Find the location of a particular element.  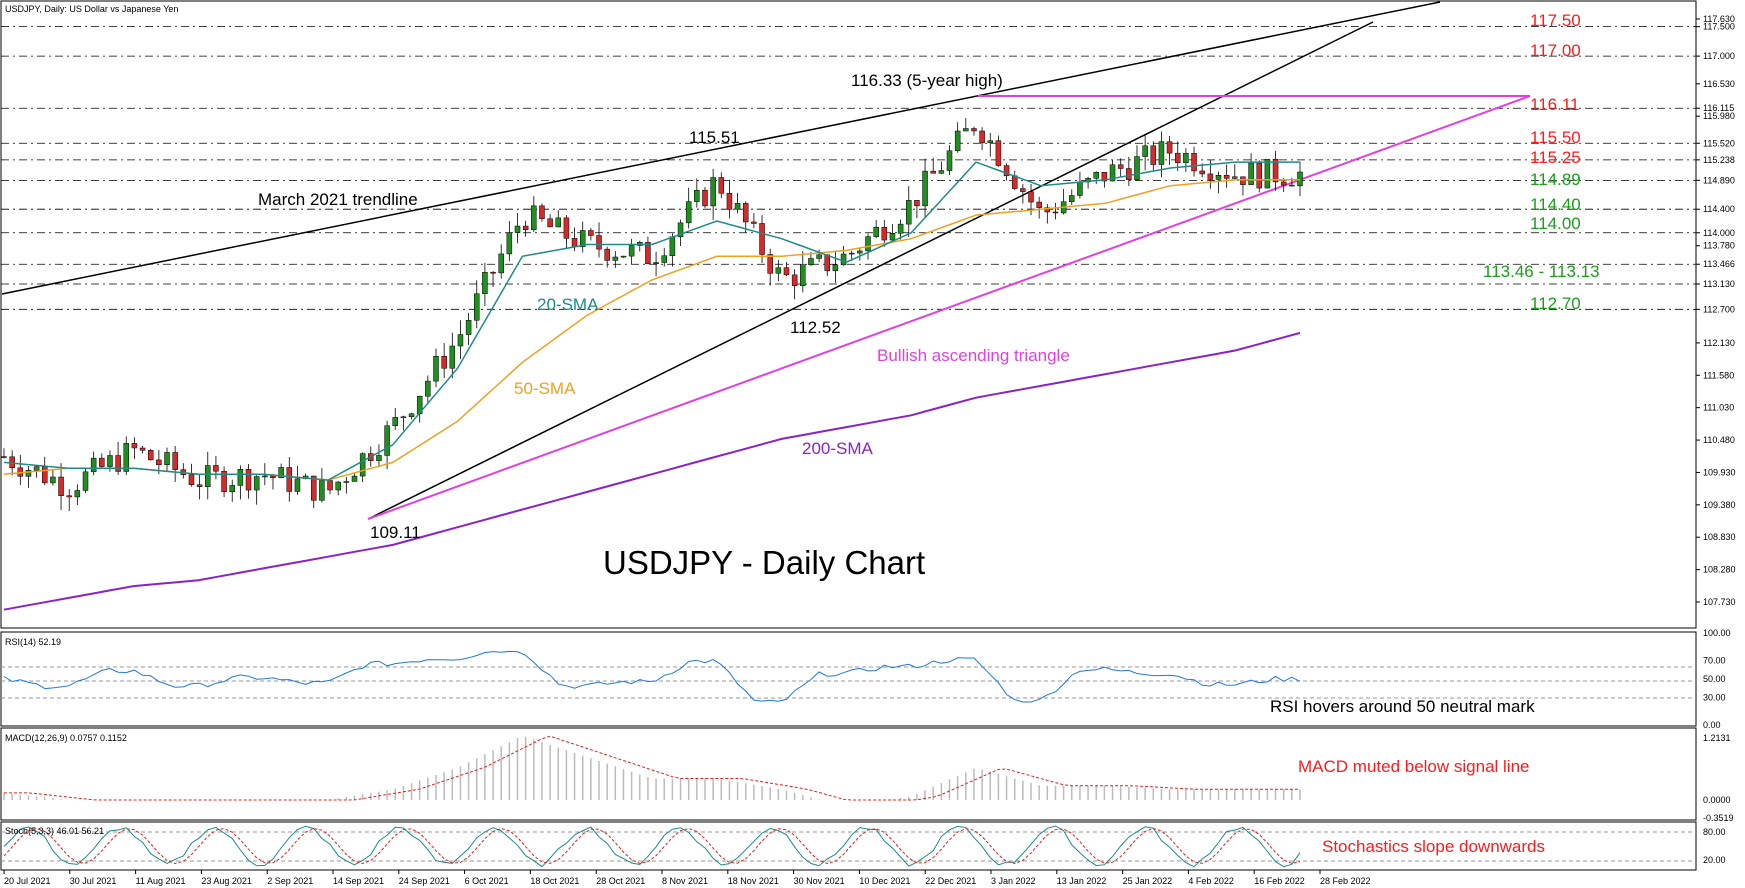

stoch-axis: 80.00 20.00 is located at coordinates (1714, 846).